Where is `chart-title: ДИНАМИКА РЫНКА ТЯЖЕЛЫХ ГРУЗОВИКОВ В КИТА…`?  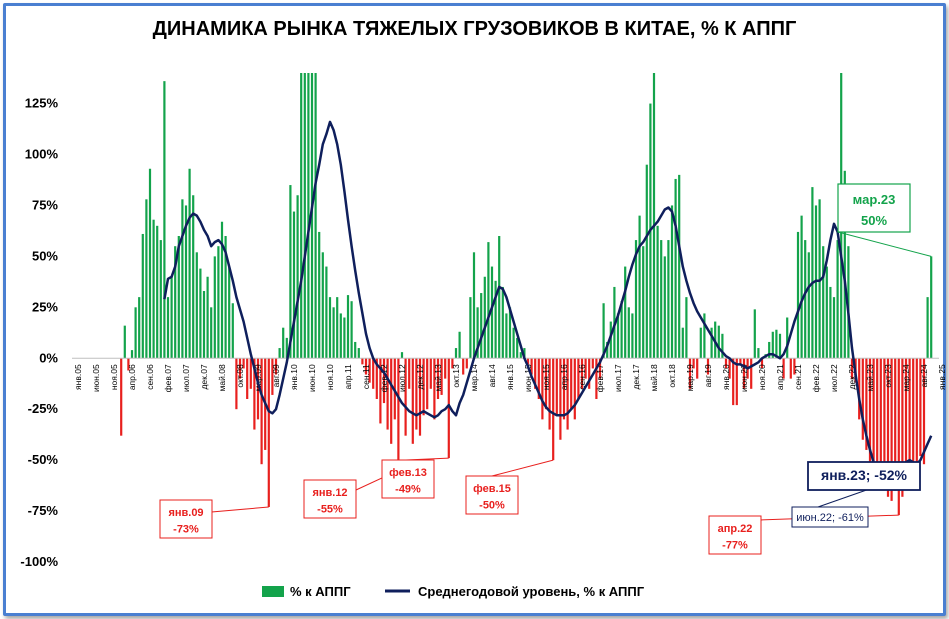
chart-title: ДИНАМИКА РЫНКА ТЯЖЕЛЫХ ГРУЗОВИКОВ В КИТА… is located at coordinates (474, 29).